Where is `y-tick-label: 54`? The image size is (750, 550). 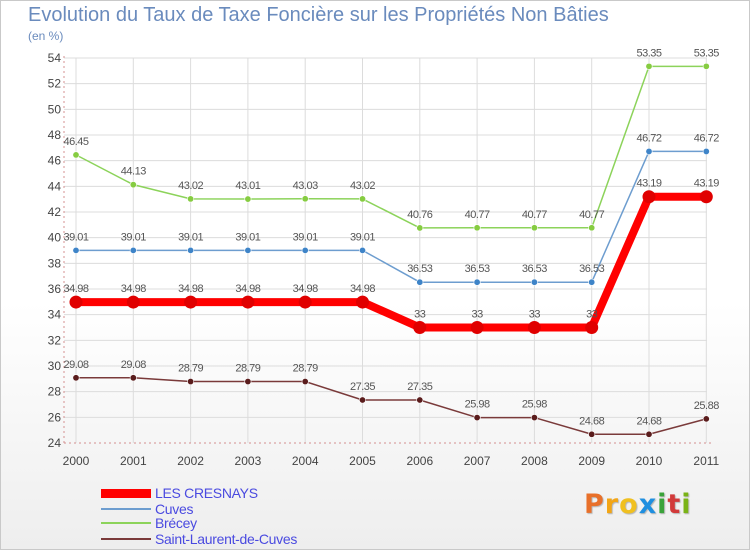
y-tick-label: 54 is located at coordinates (55, 58).